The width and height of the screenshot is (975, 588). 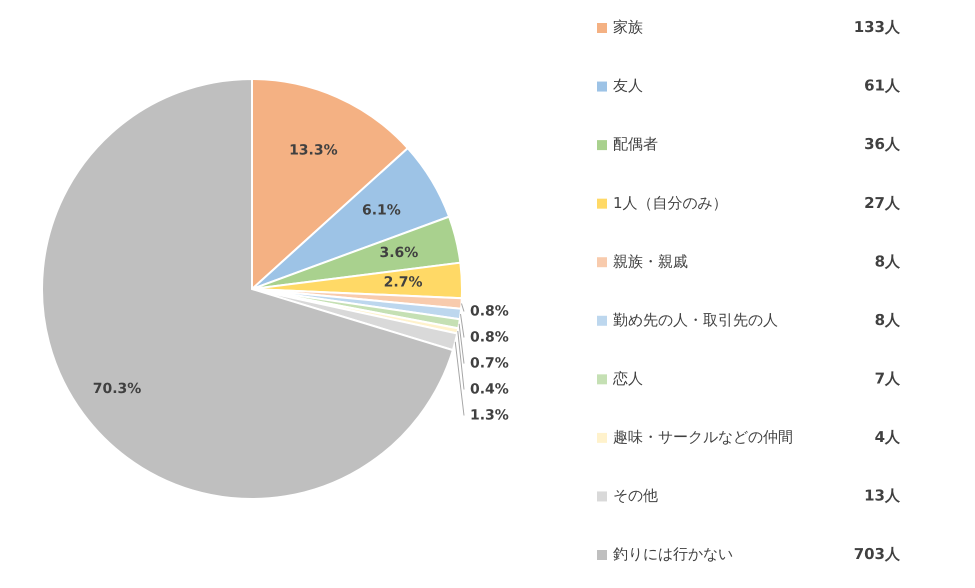 I want to click on legend-label: 家族, so click(x=628, y=27).